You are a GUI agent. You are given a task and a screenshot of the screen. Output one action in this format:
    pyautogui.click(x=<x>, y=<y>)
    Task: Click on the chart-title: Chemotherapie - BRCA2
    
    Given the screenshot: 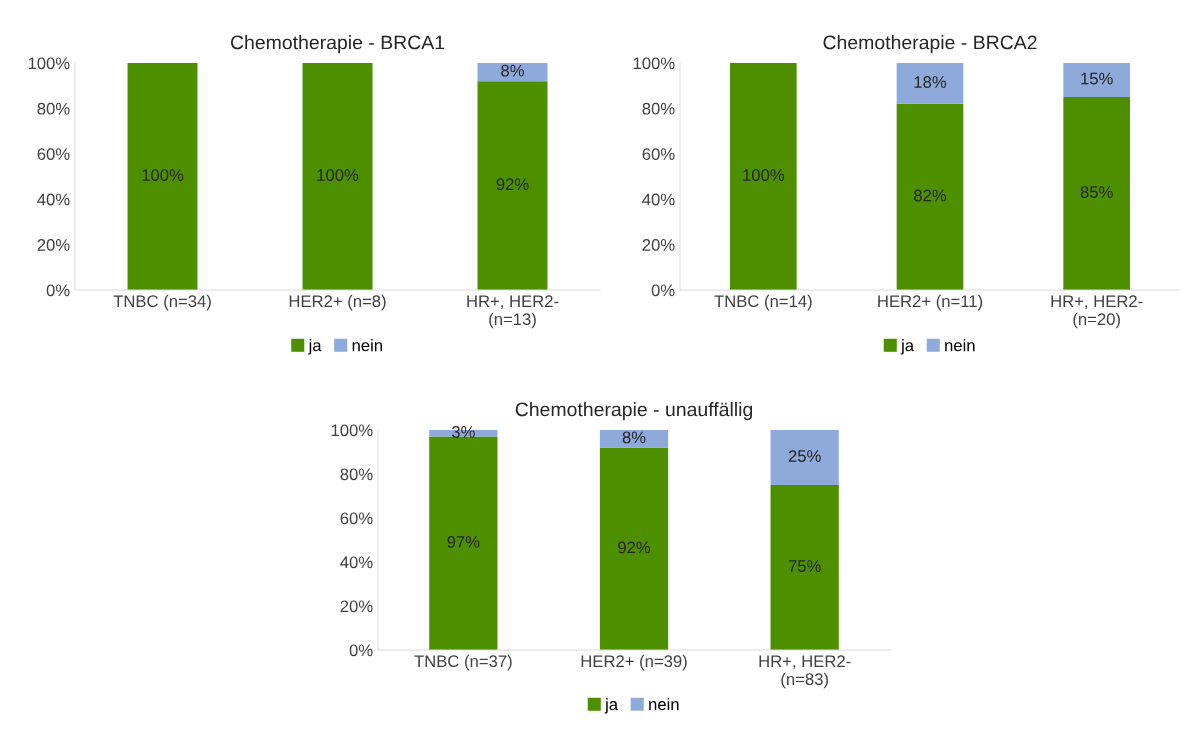 What is the action you would take?
    pyautogui.click(x=930, y=44)
    